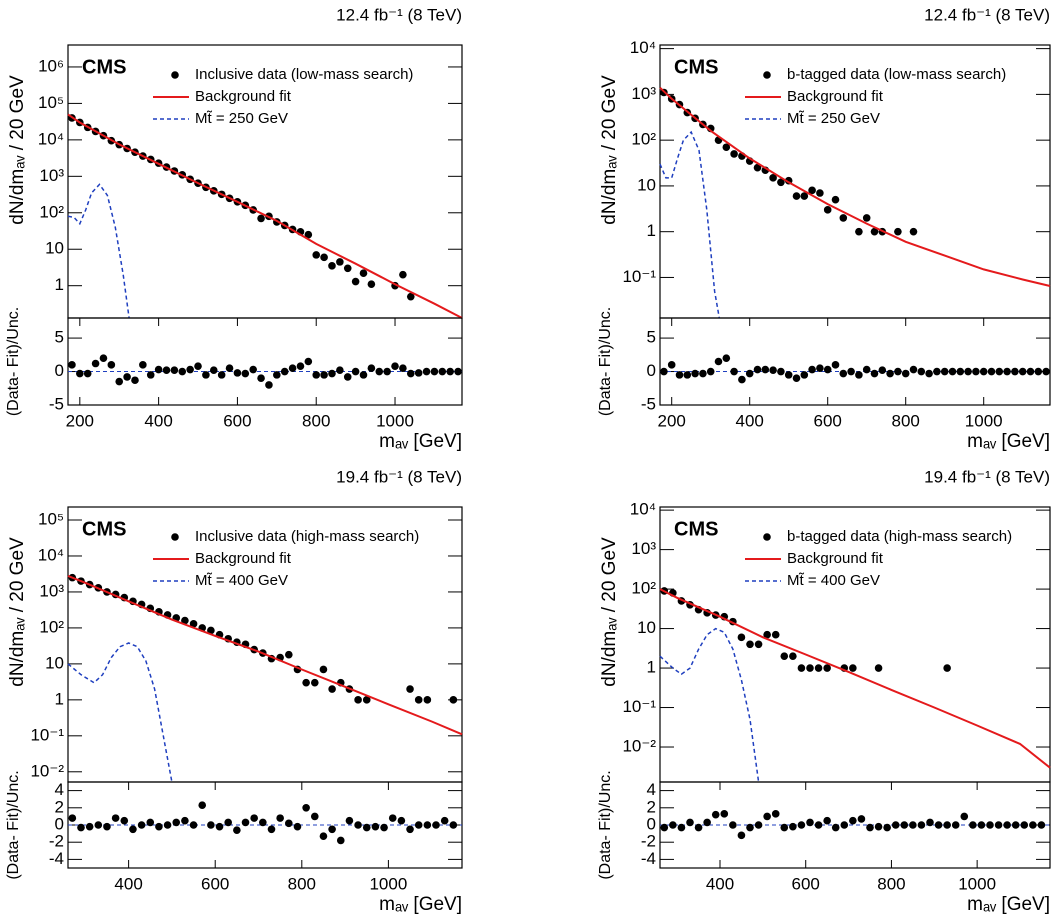  Describe the element at coordinates (605, 824) in the screenshot. I see `y-axis-label: (Data- Fit)/Unc.` at that location.